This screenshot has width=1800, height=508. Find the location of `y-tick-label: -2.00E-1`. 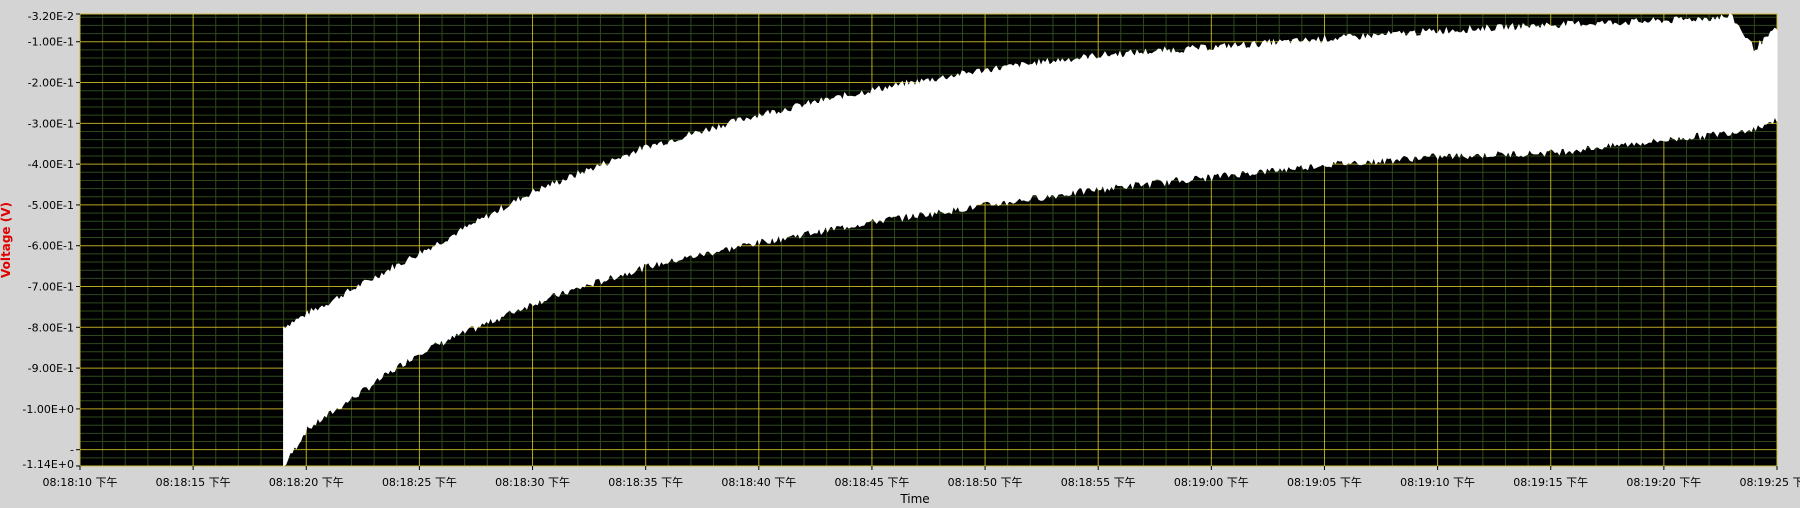

y-tick-label: -2.00E-1 is located at coordinates (51, 83).